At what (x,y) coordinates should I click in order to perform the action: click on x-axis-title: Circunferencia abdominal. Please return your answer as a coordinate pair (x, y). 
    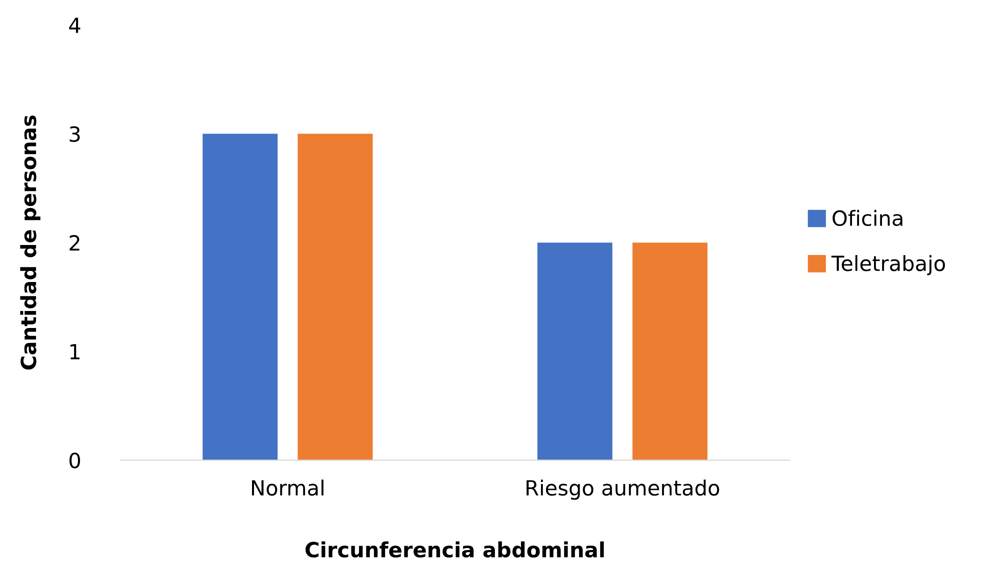
    Looking at the image, I should click on (455, 549).